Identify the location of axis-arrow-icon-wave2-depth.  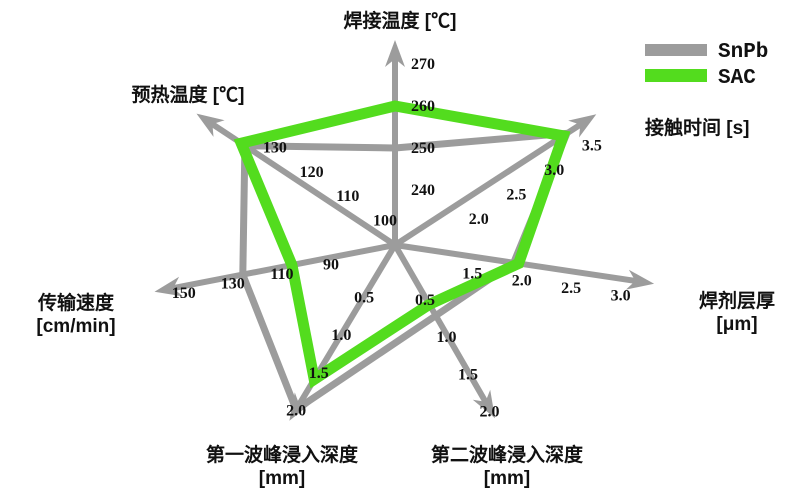
(483, 404).